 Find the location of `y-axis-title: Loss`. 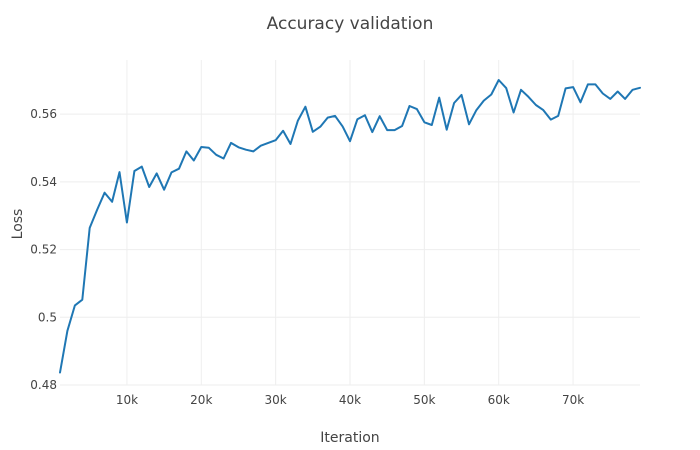

y-axis-title: Loss is located at coordinates (18, 224).